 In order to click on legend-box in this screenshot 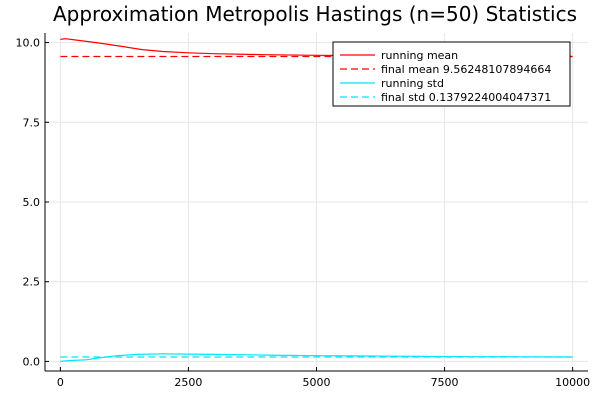, I will do `click(451, 74)`.